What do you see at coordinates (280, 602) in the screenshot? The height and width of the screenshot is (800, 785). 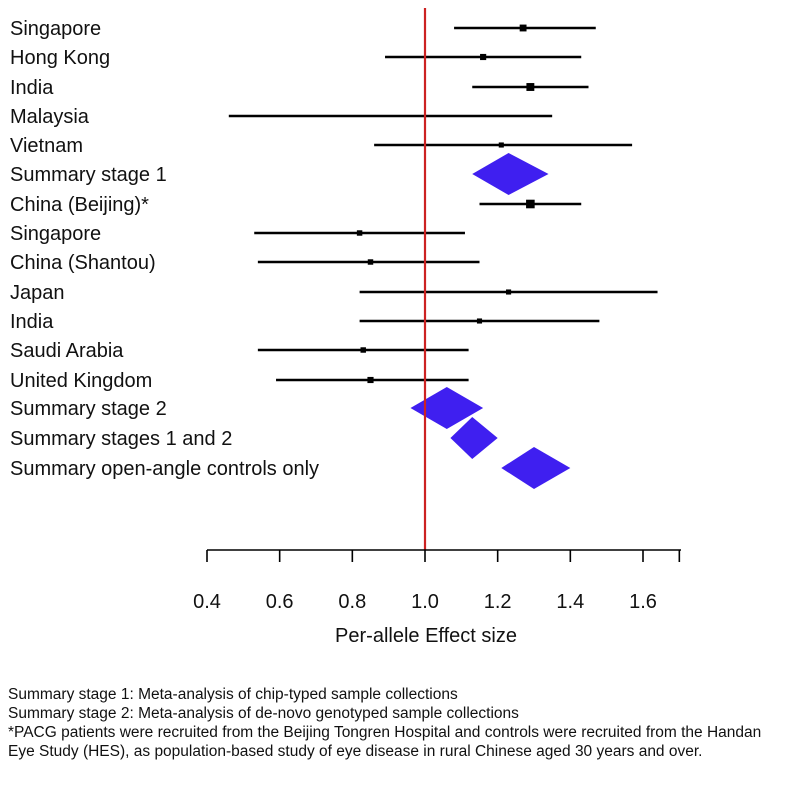 I see `x-tick-label: 0.6` at bounding box center [280, 602].